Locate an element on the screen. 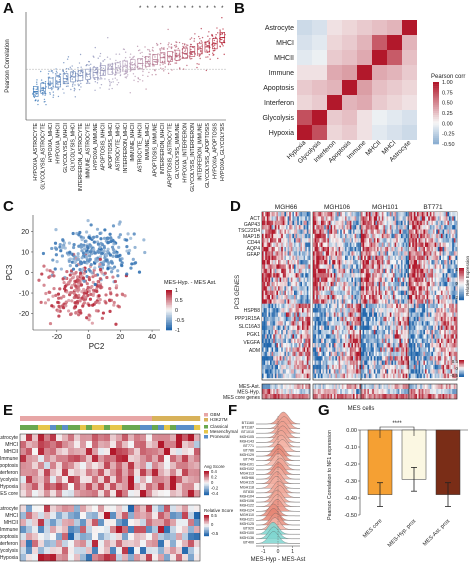  panel-a-sig-marker: * is located at coordinates (207, 9).